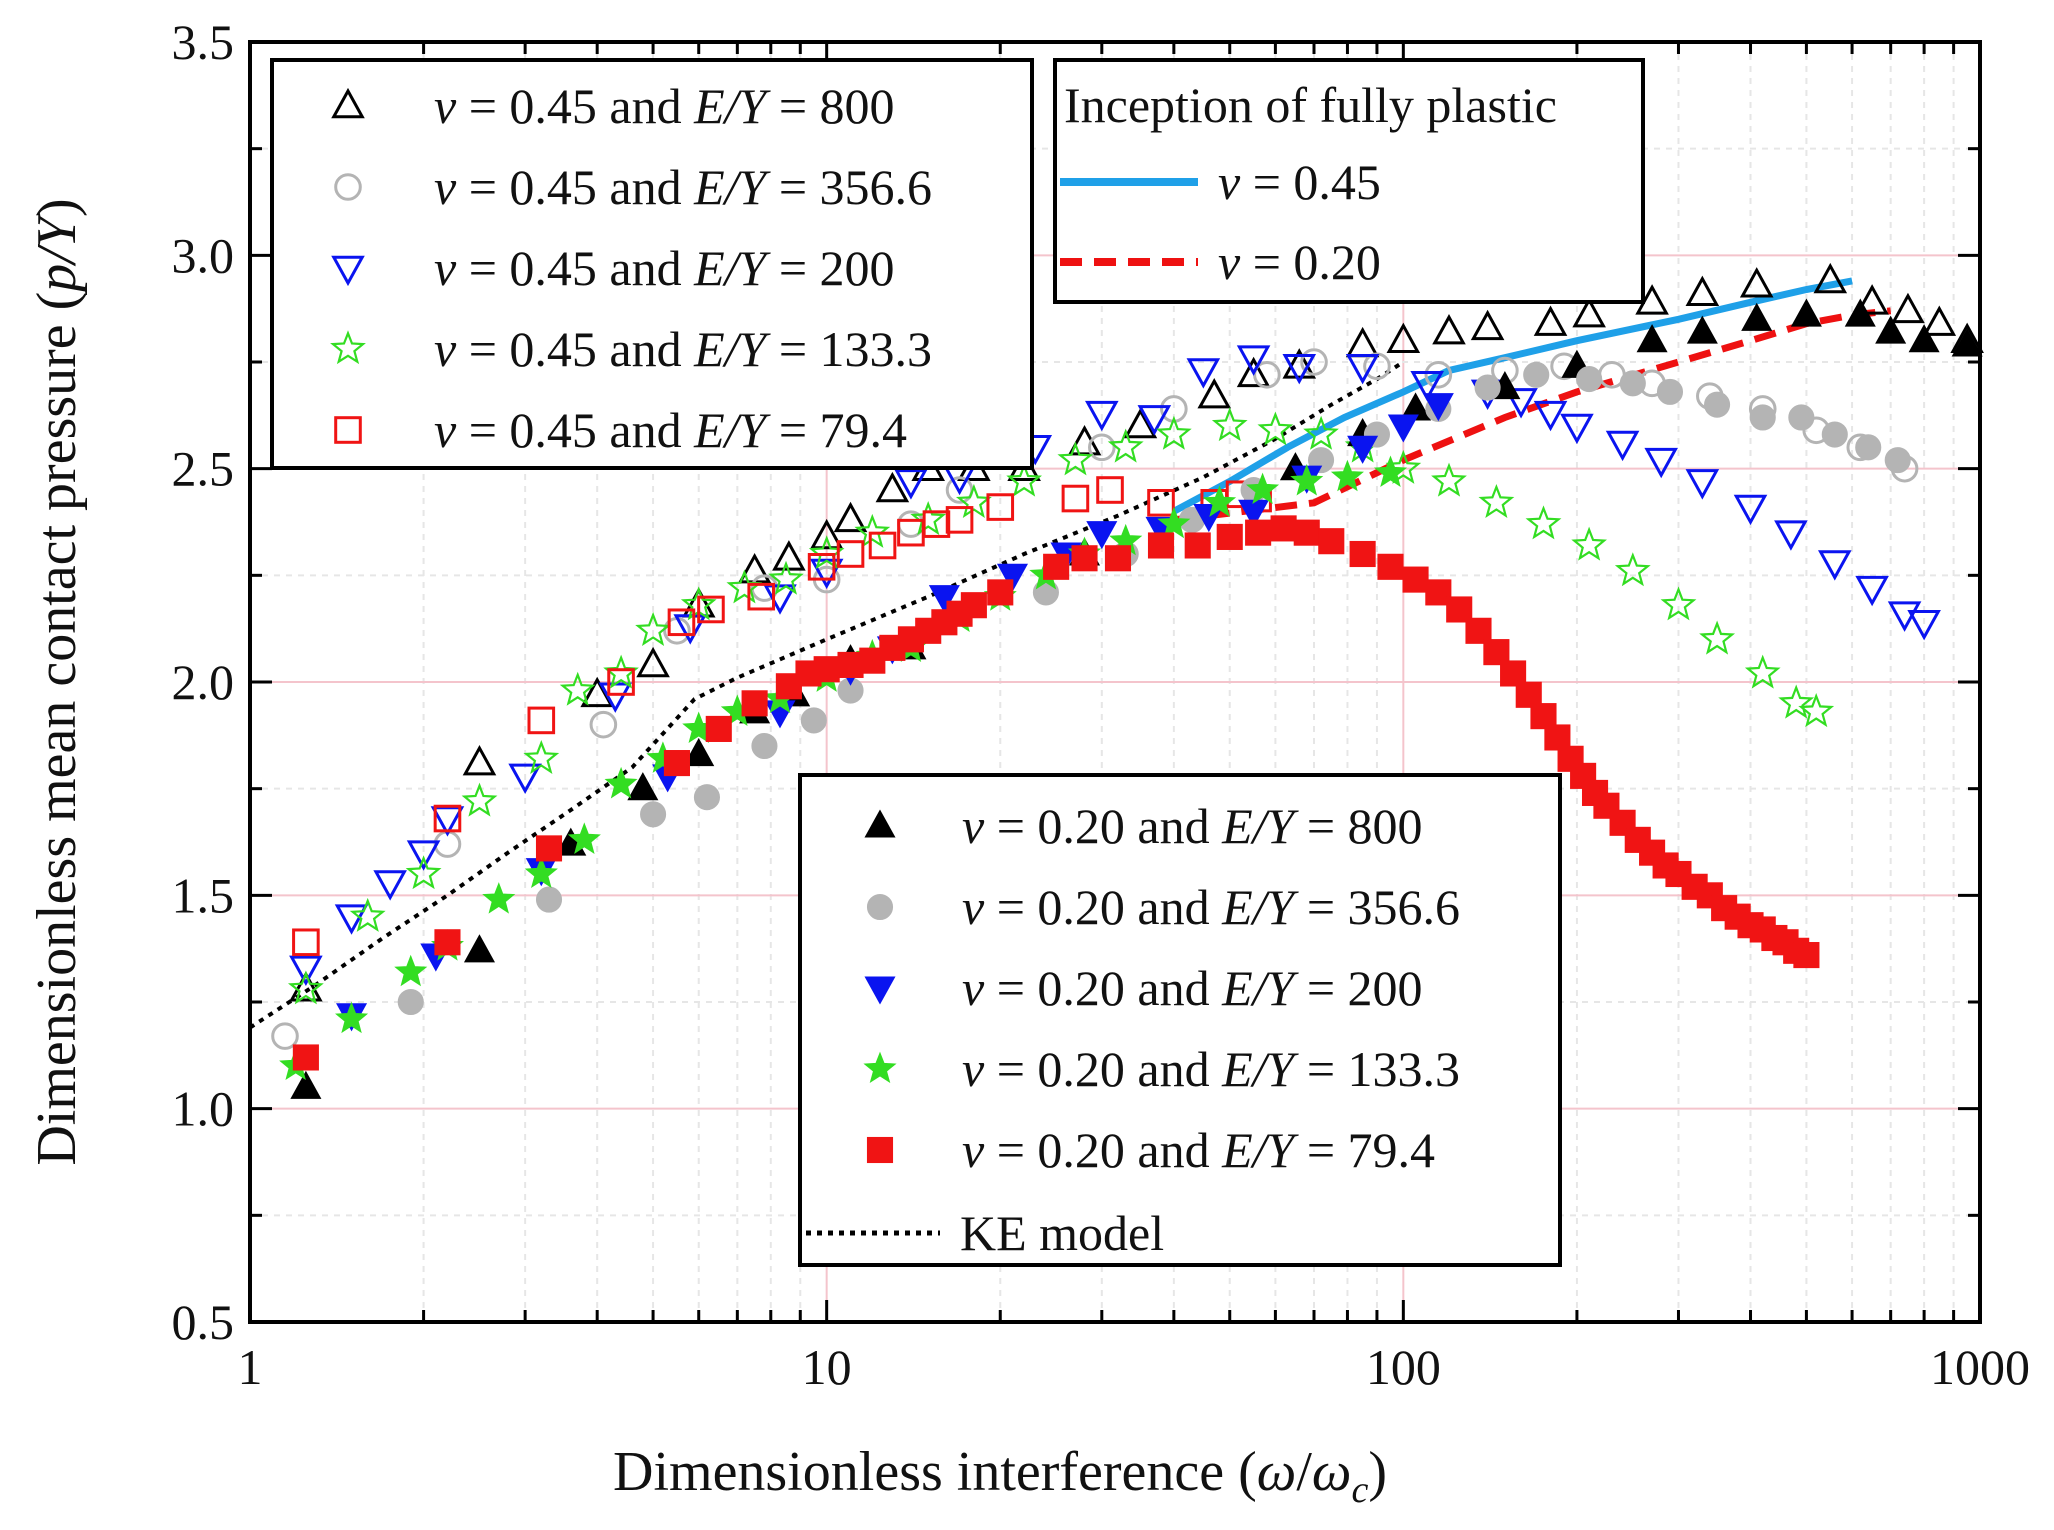  What do you see at coordinates (1192, 826) in the screenshot?
I see `legend-label: ν = 0.20 and E/Y = 800` at bounding box center [1192, 826].